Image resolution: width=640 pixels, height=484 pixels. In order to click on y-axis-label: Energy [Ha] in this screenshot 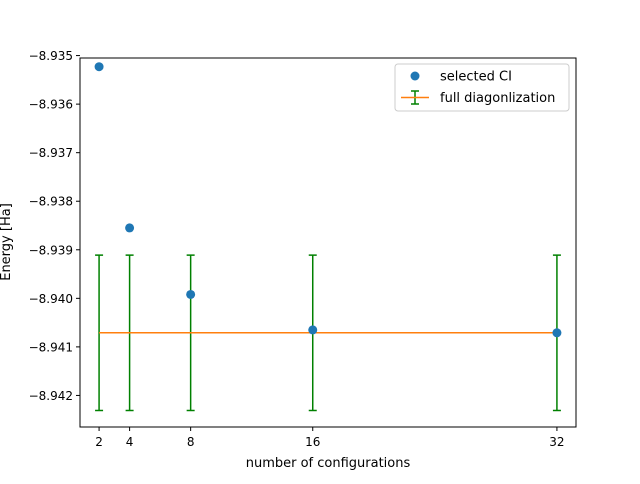, I will do `click(7, 242)`.